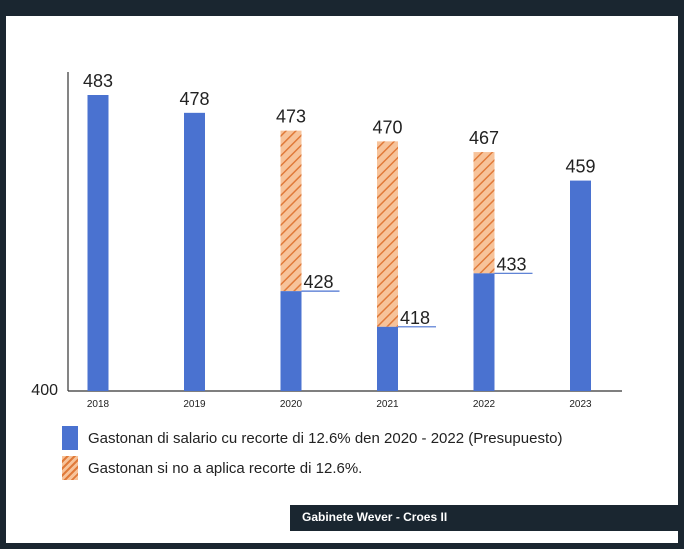 This screenshot has width=684, height=549. Describe the element at coordinates (291, 211) in the screenshot. I see `bar-hatched-2020` at that location.